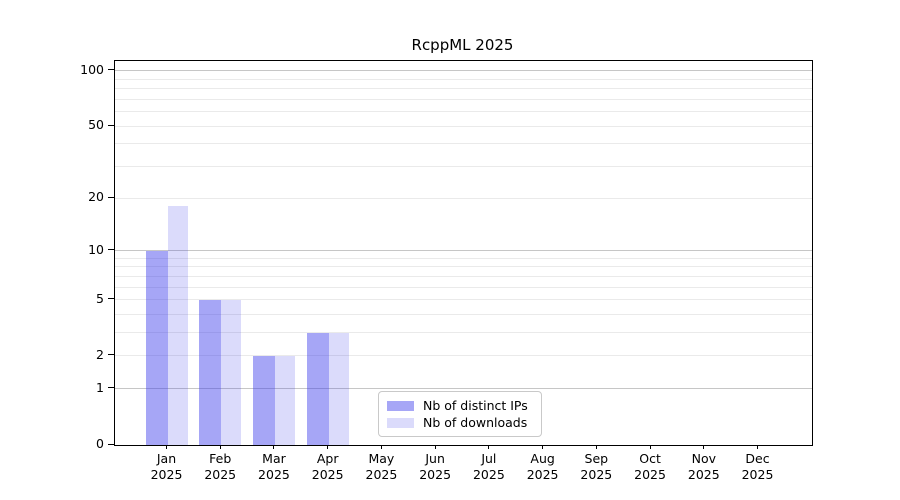 This screenshot has width=900, height=500. What do you see at coordinates (231, 372) in the screenshot?
I see `bar-downloads-feb-2025` at bounding box center [231, 372].